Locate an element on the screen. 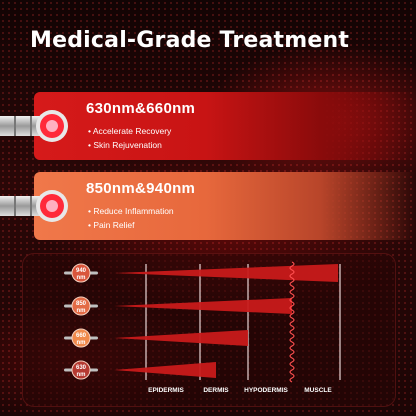 This screenshot has width=416, height=416. wavelength-value: 940 is located at coordinates (81, 271).